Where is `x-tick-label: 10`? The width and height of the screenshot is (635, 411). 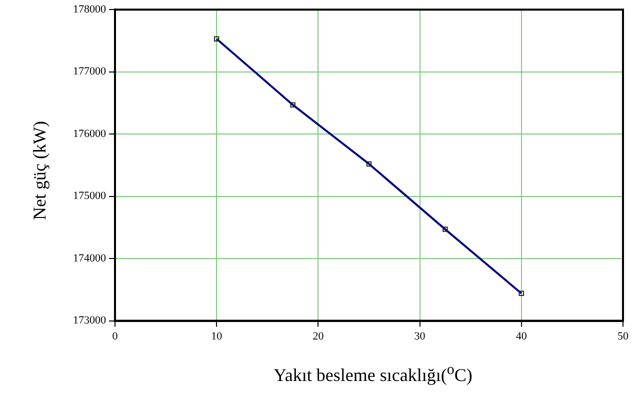 x-tick-label: 10 is located at coordinates (217, 336).